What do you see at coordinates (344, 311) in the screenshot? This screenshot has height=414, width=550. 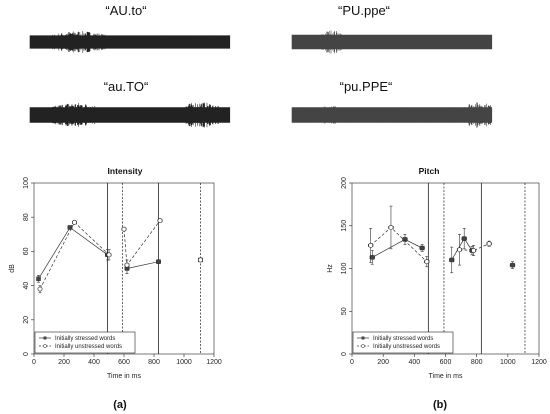 I see `y-tick-label: 50` at bounding box center [344, 311].